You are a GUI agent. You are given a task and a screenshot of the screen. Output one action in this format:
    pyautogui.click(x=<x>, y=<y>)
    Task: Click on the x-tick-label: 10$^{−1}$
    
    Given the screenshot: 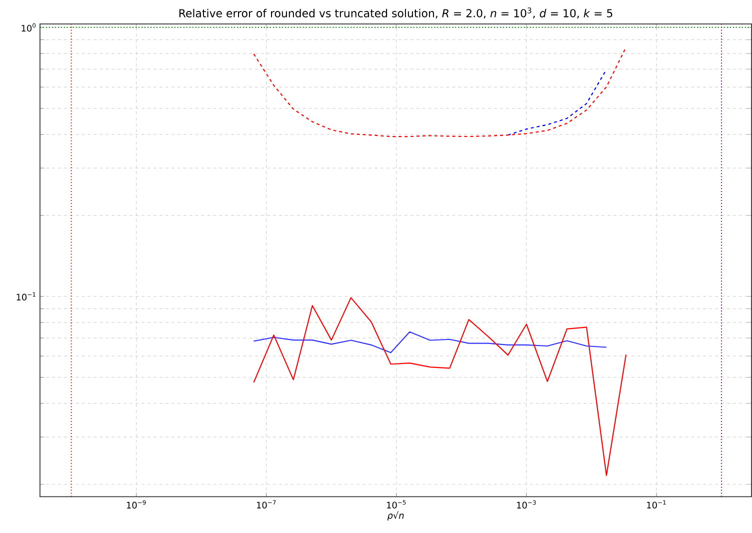 What is the action you would take?
    pyautogui.click(x=656, y=504)
    